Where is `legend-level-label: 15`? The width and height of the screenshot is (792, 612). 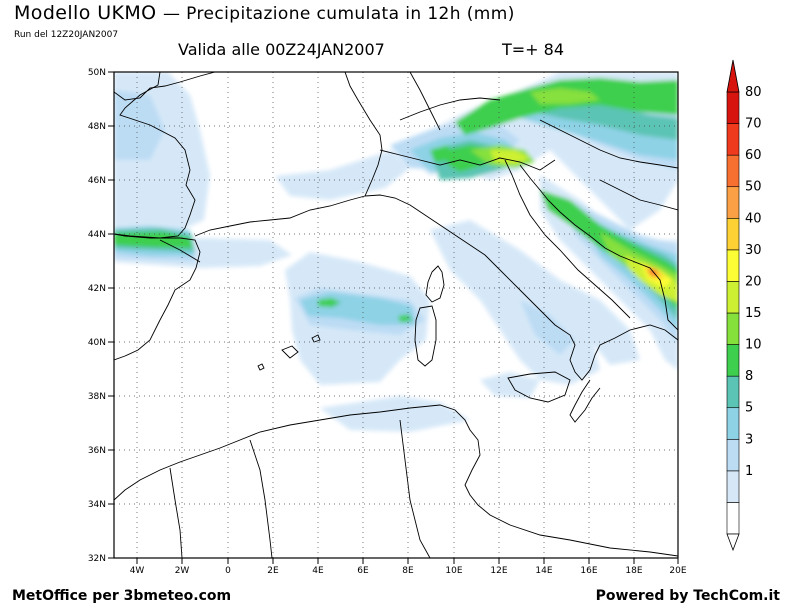 legend-level-label: 15 is located at coordinates (753, 313).